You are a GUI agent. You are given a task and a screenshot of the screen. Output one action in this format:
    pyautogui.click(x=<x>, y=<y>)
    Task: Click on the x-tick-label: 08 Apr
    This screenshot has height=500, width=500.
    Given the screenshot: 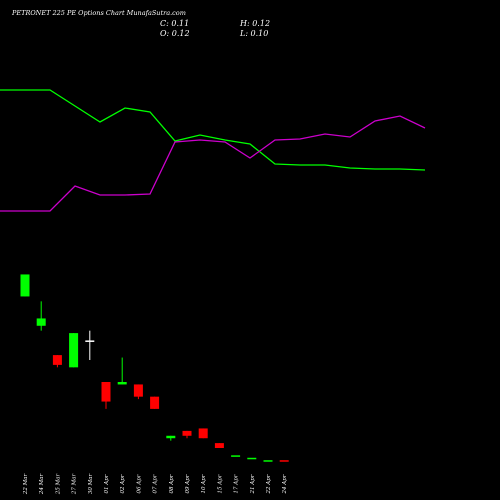 What is the action you would take?
    pyautogui.click(x=172, y=483)
    